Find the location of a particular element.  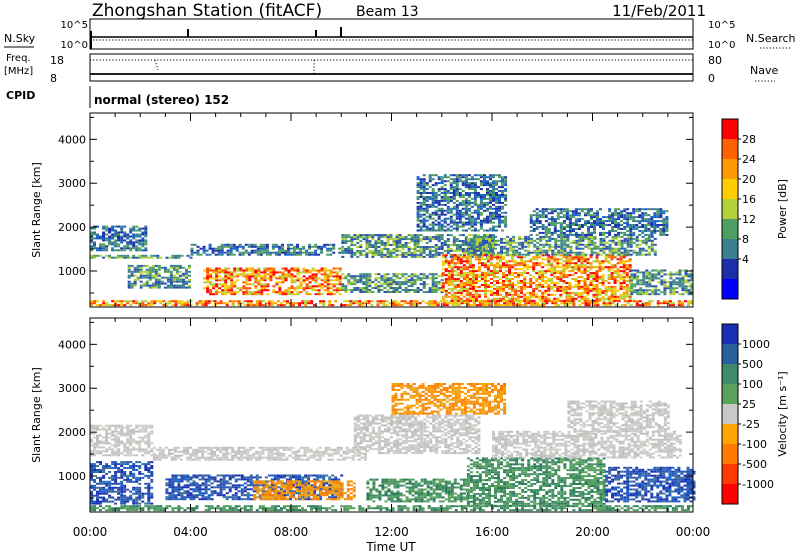

velocity-cell is located at coordinates (91, 453).